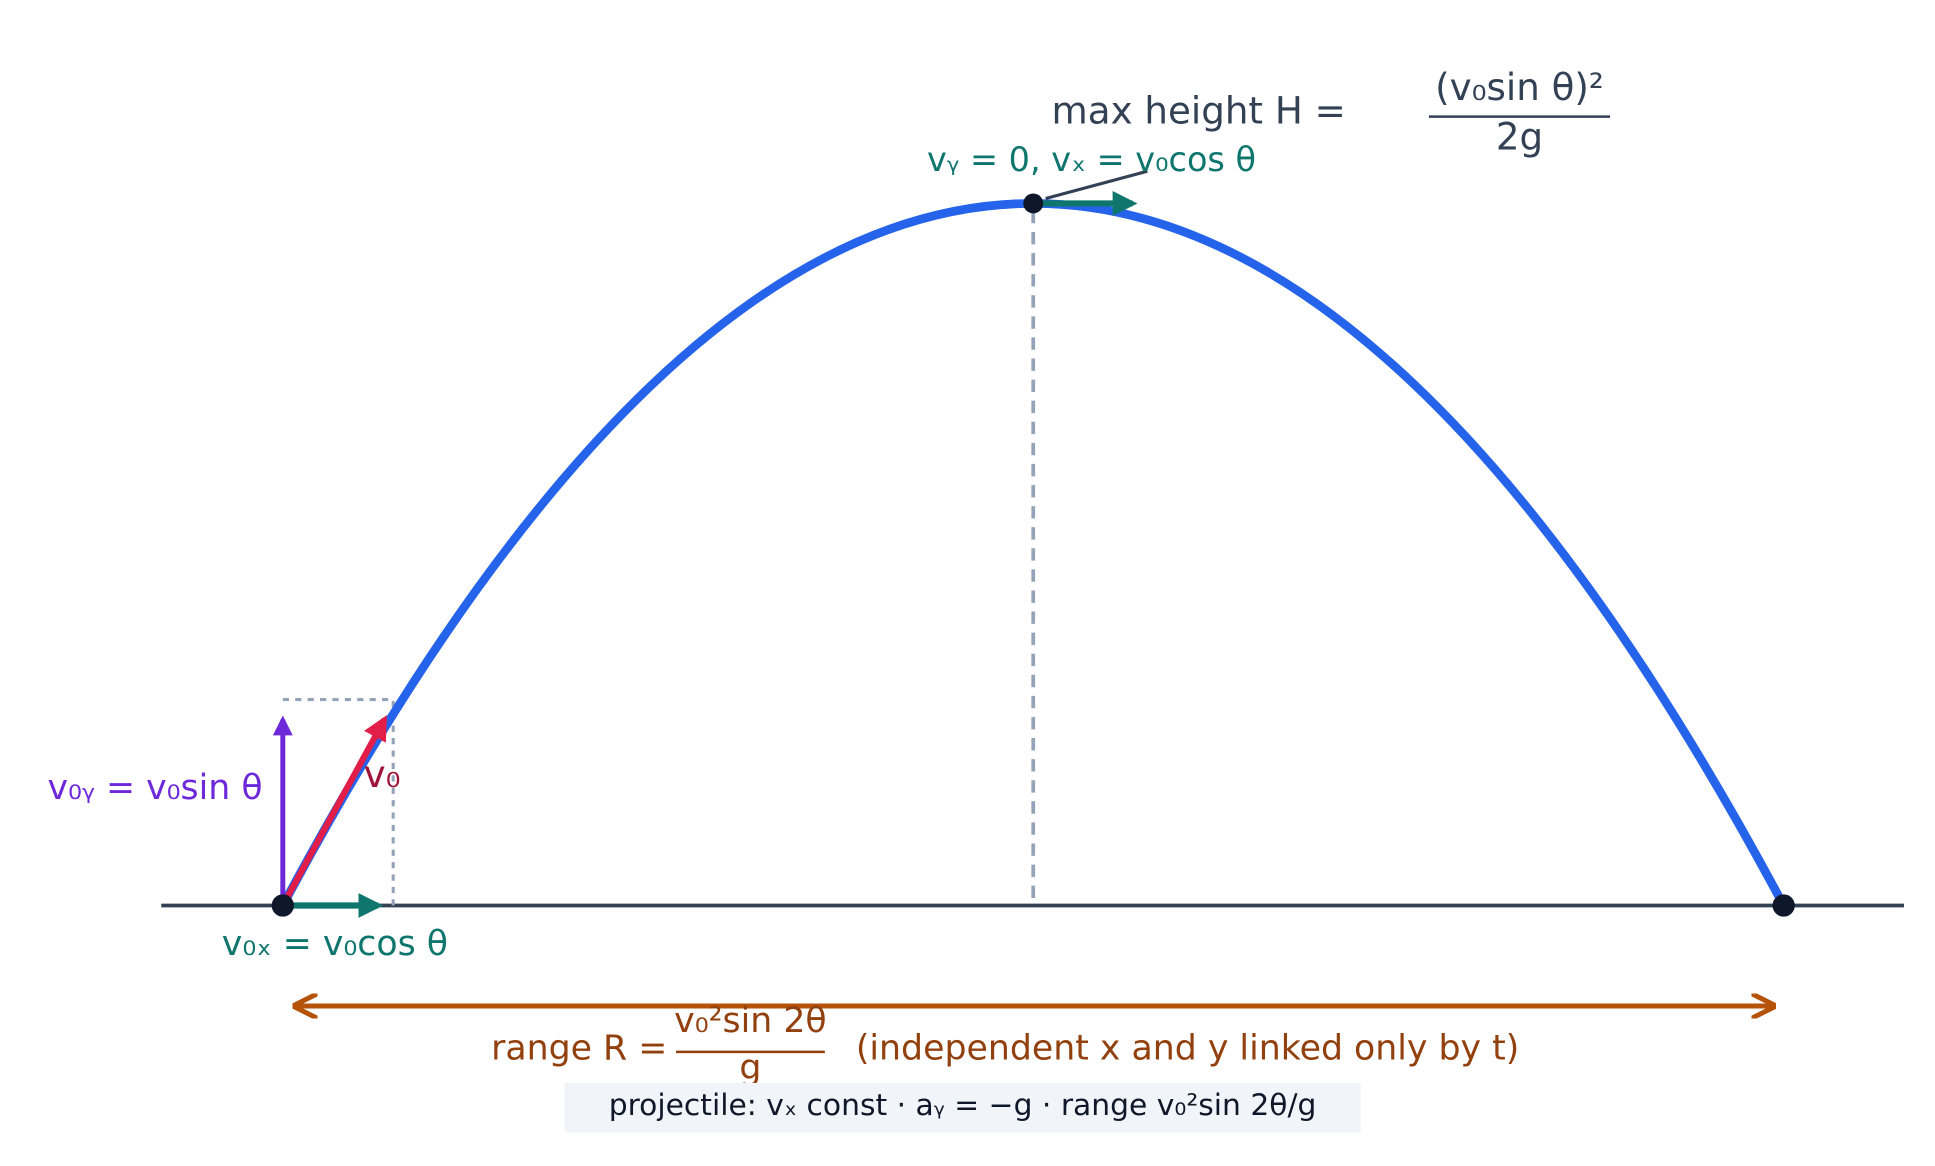  What do you see at coordinates (1519, 87) in the screenshot?
I see `max-height-numerator: (v₀sin θ)²` at bounding box center [1519, 87].